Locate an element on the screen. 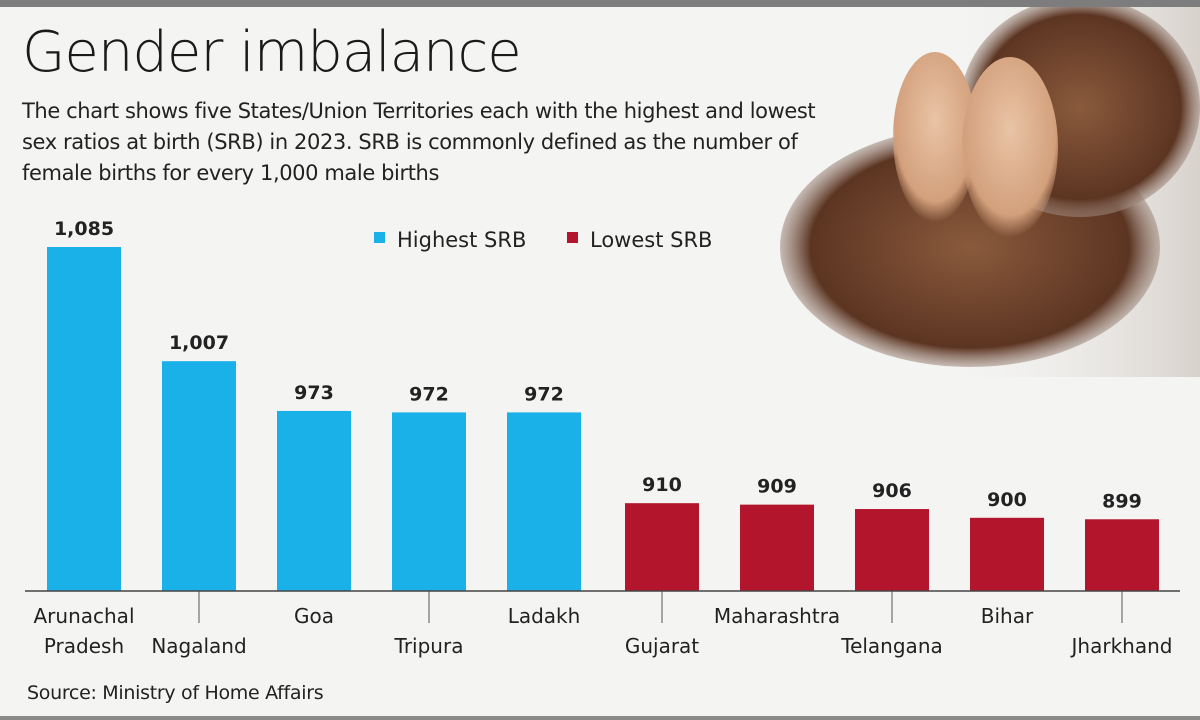 The height and width of the screenshot is (720, 1200). x-tick-label: Tripura is located at coordinates (429, 646).